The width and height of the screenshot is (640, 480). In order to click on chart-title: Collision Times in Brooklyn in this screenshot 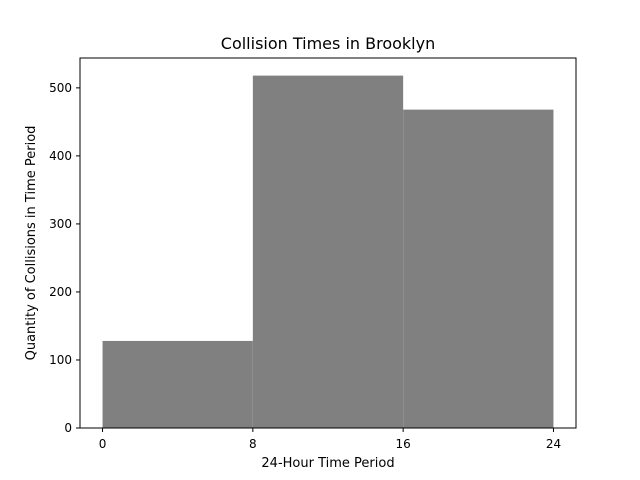, I will do `click(328, 43)`.